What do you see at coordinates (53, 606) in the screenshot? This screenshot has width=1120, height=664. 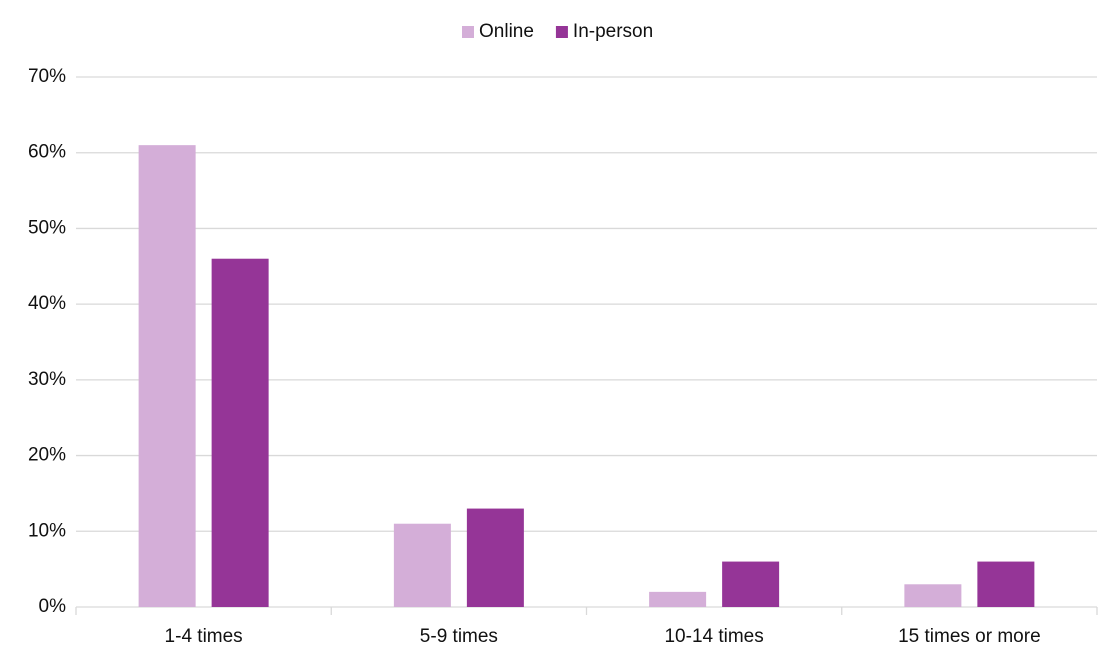 I see `y-tick-label: 0%` at bounding box center [53, 606].